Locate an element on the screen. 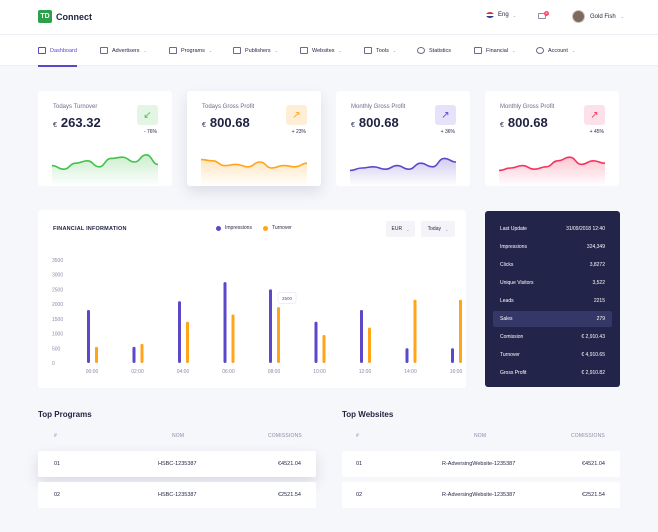  nav-advertisers: Advertisers ⌄ is located at coordinates (123, 50).